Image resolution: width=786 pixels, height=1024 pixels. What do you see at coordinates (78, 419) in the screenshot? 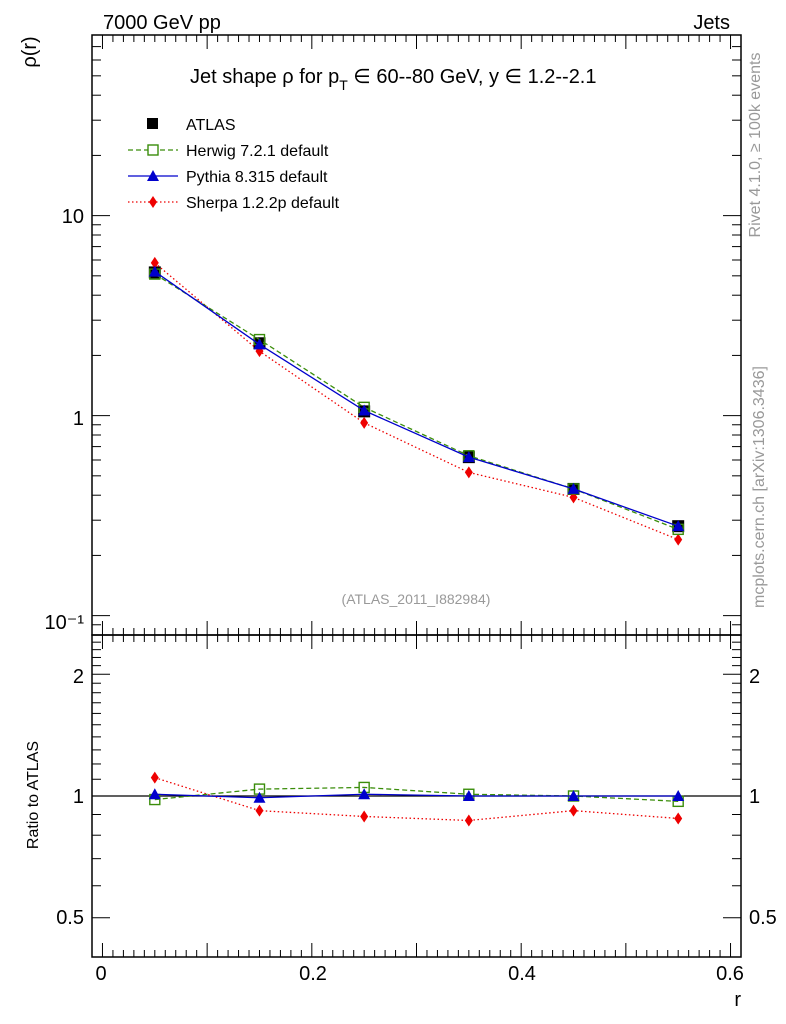
I see `ytick-label-1: 1` at bounding box center [78, 419].